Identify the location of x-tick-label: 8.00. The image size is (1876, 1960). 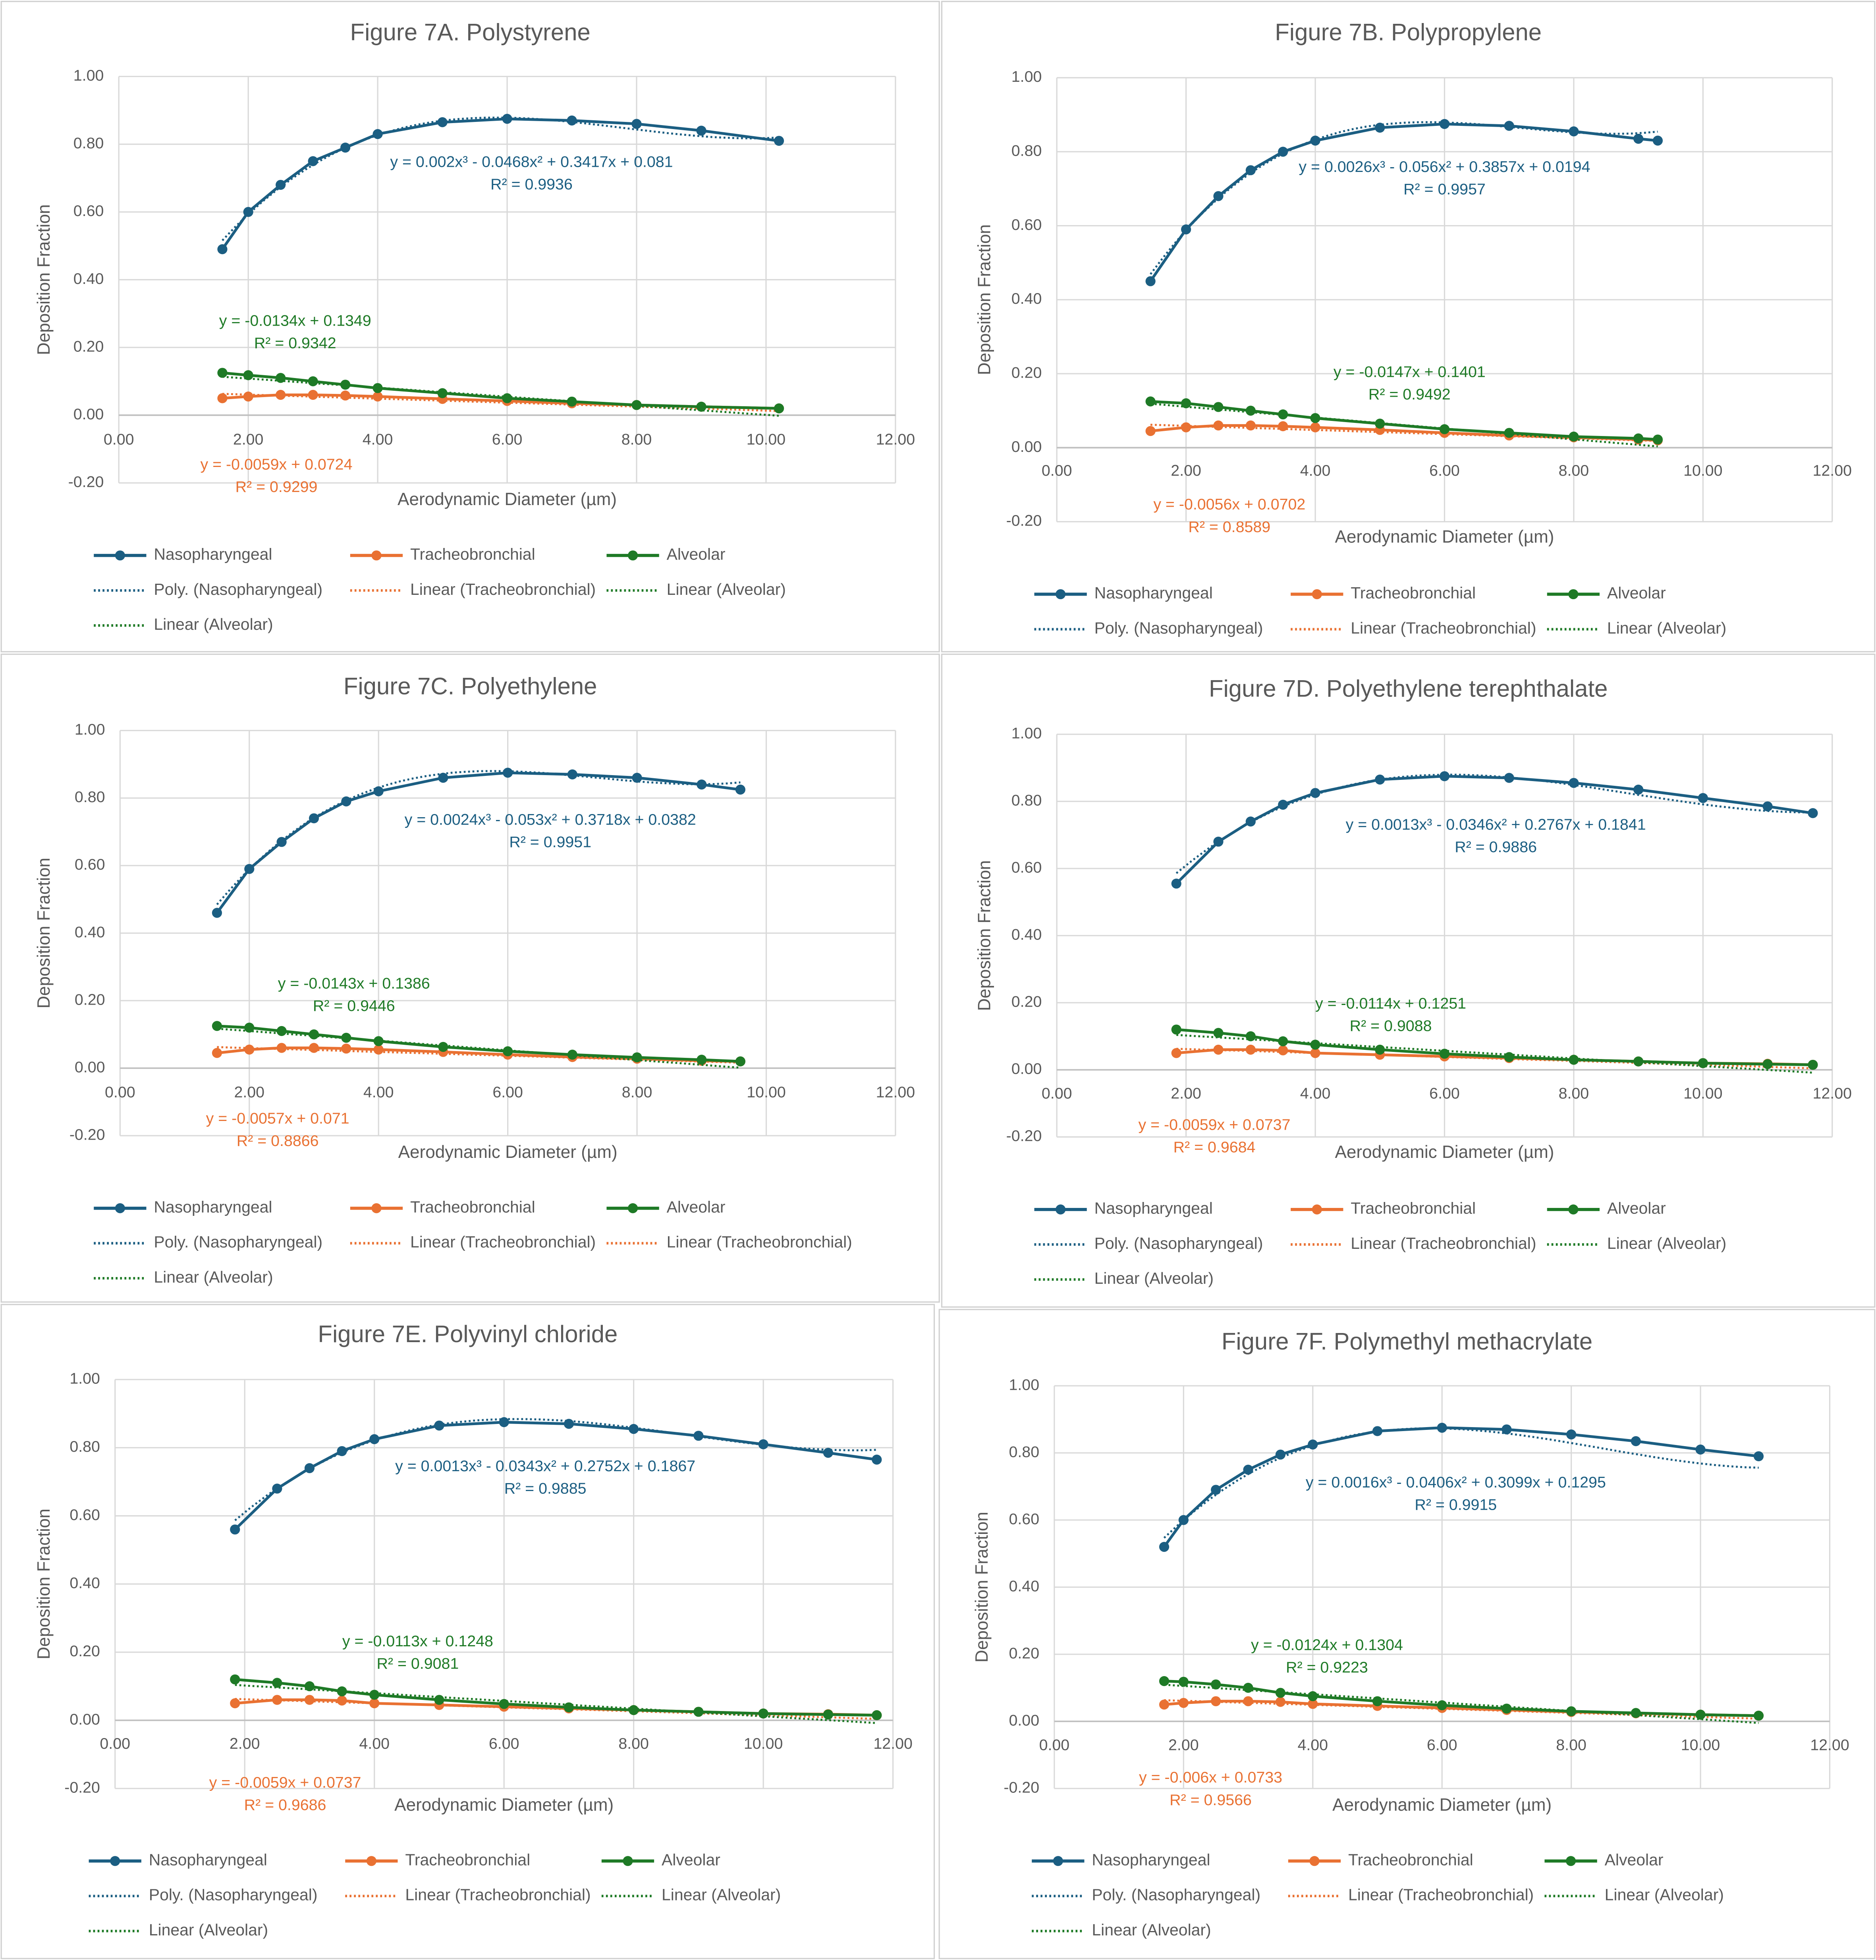
(1574, 470).